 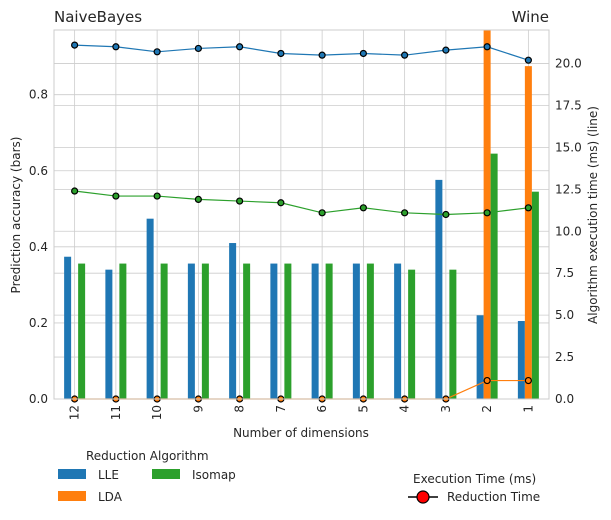 I want to click on x-tick-label: 3, so click(x=446, y=409).